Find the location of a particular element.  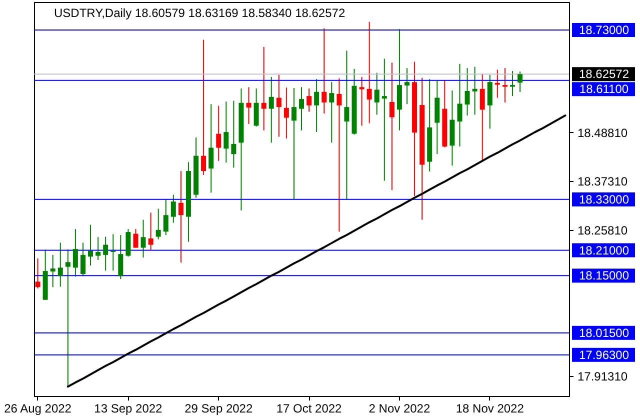

ref-line-label: 18.15000 is located at coordinates (604, 275).